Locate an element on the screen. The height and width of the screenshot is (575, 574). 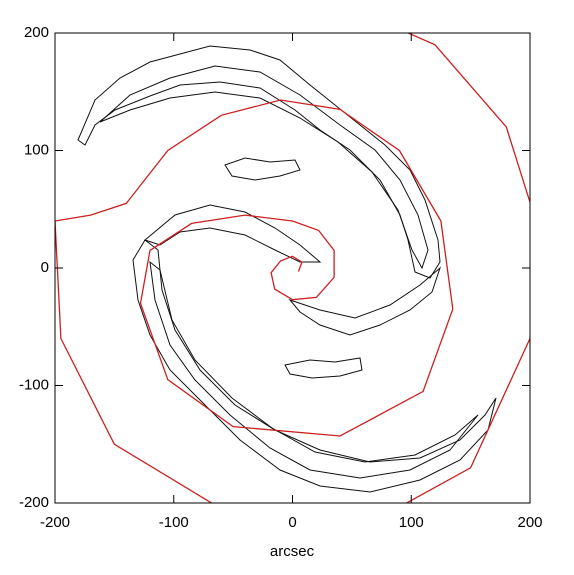
x-tick-label: -100 is located at coordinates (174, 522).